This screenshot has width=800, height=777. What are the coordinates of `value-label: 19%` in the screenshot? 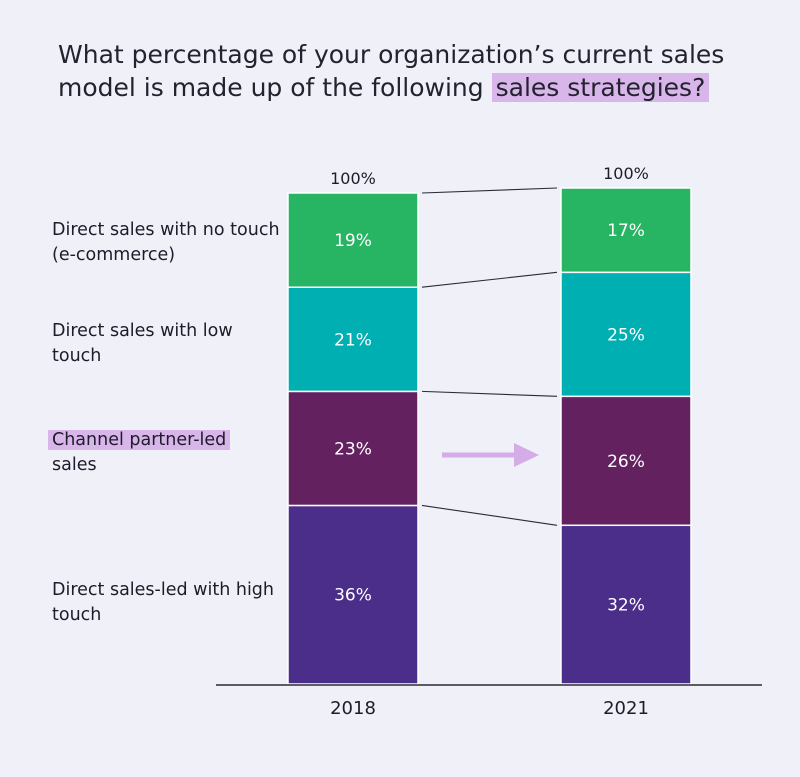 It's located at (353, 241).